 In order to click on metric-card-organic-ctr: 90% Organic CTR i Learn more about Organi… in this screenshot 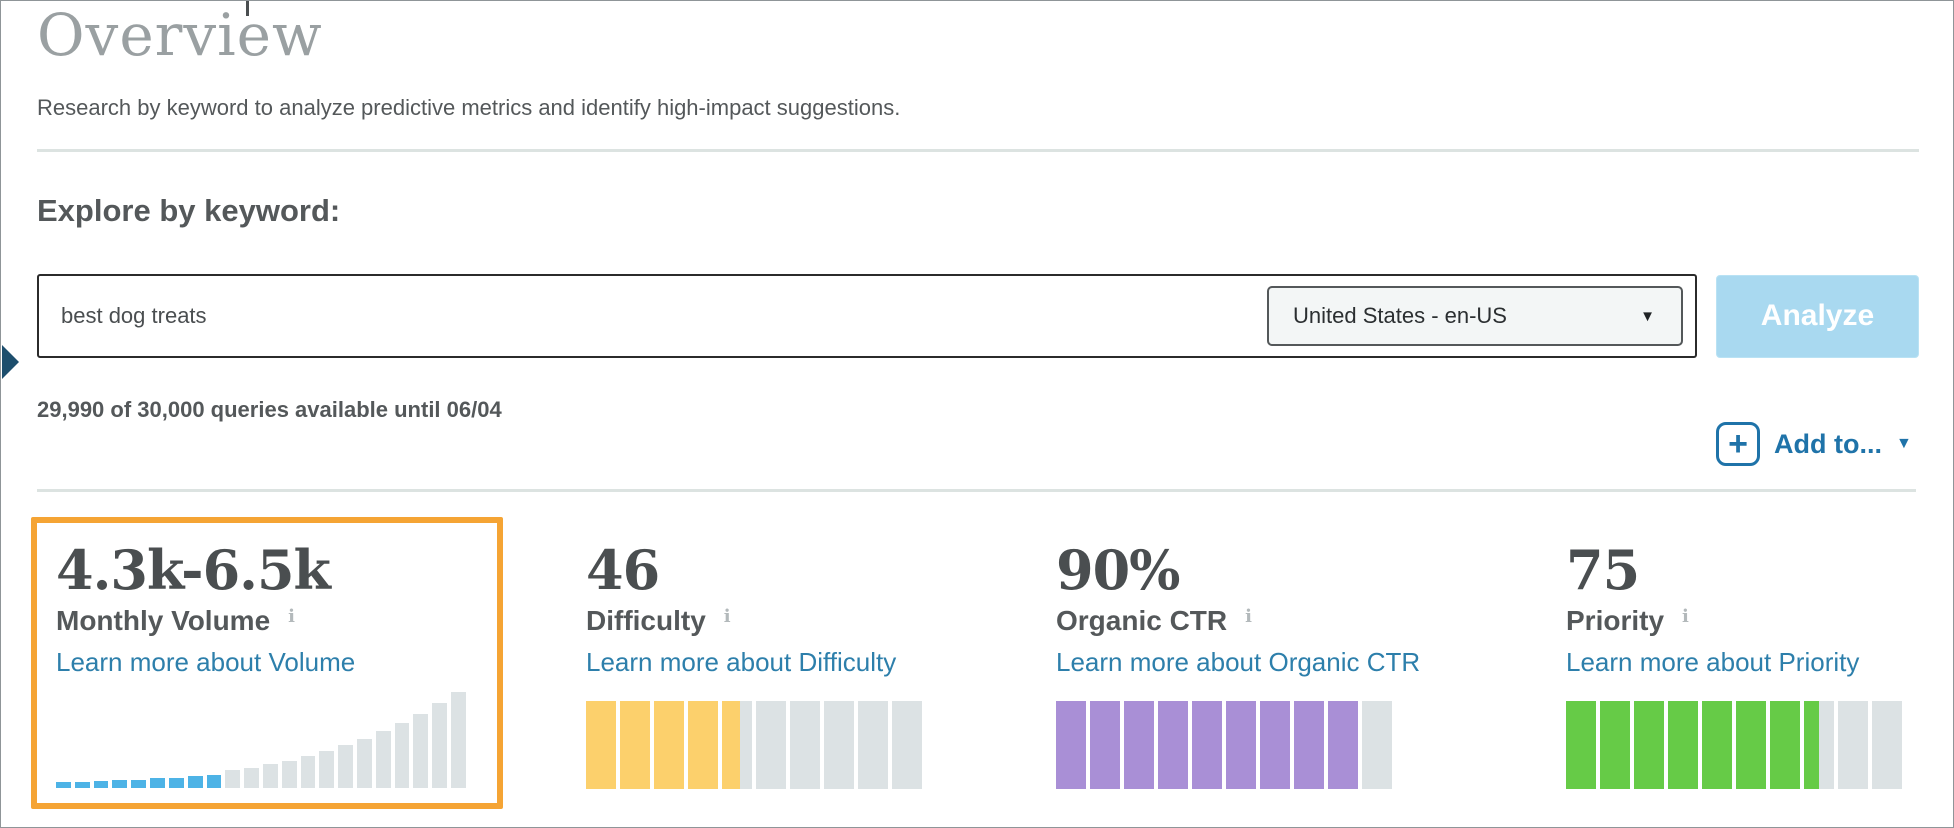, I will do `click(1291, 663)`.